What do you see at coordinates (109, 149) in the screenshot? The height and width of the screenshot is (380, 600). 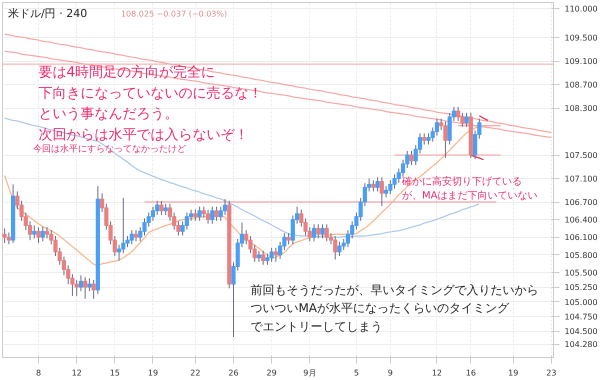 I see `annotation: 今回は水平にすらなってなかったけど` at bounding box center [109, 149].